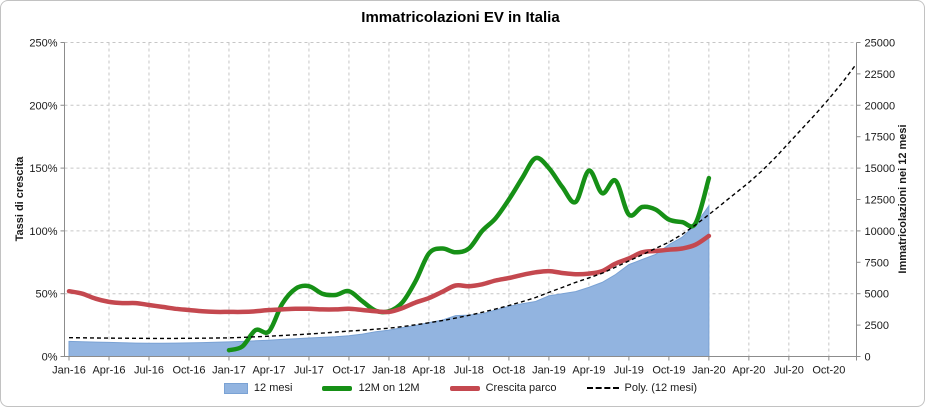 The width and height of the screenshot is (925, 407). Describe the element at coordinates (880, 138) in the screenshot. I see `y-right-tick-label: 17500` at that location.